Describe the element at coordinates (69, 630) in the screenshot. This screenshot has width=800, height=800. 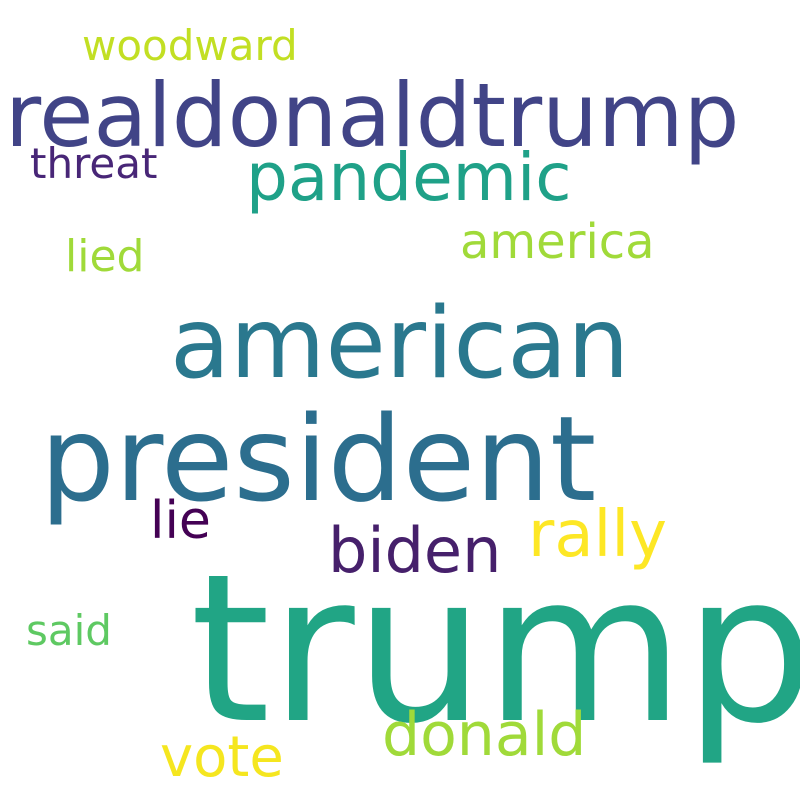
I see `word-said: said` at that location.